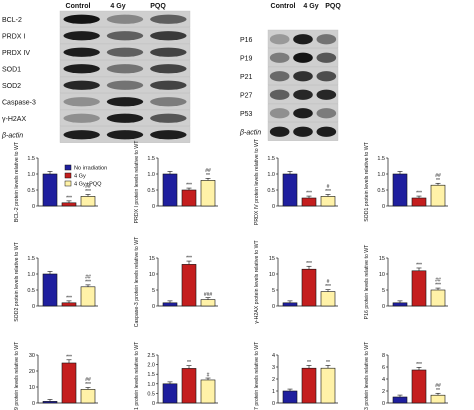 Image resolution: width=474 pixels, height=410 pixels. Describe the element at coordinates (32, 372) in the screenshot. I see `y-tick-label: 20` at that location.